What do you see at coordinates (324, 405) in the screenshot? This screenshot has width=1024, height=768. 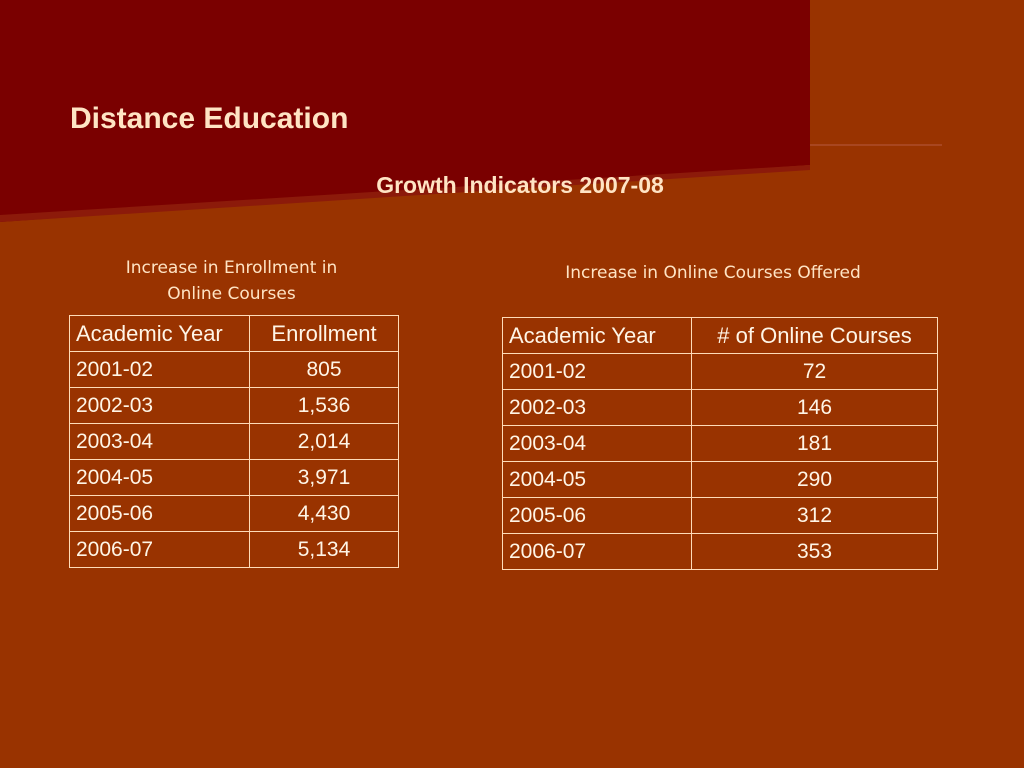 I see `cell-enrollment: 1,536` at bounding box center [324, 405].